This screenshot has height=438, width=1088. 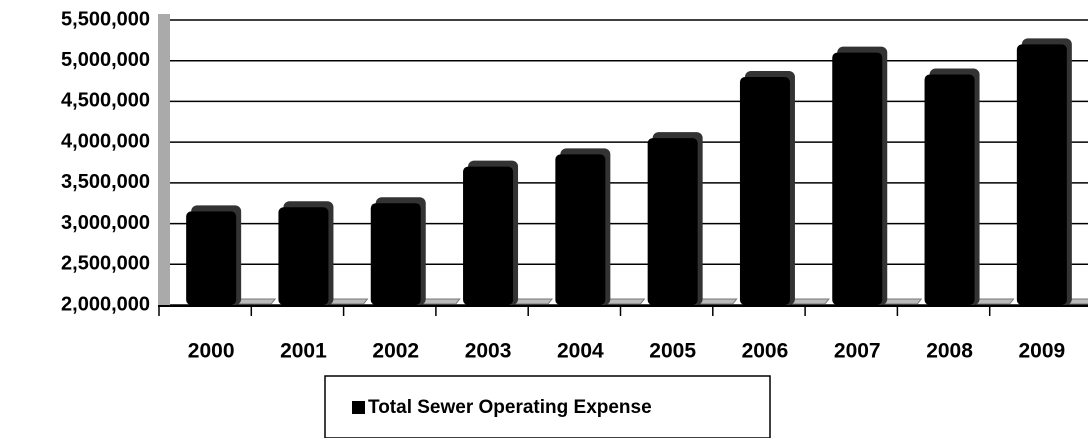 I want to click on legend-label: Total Sewer Operating Expense, so click(x=510, y=407).